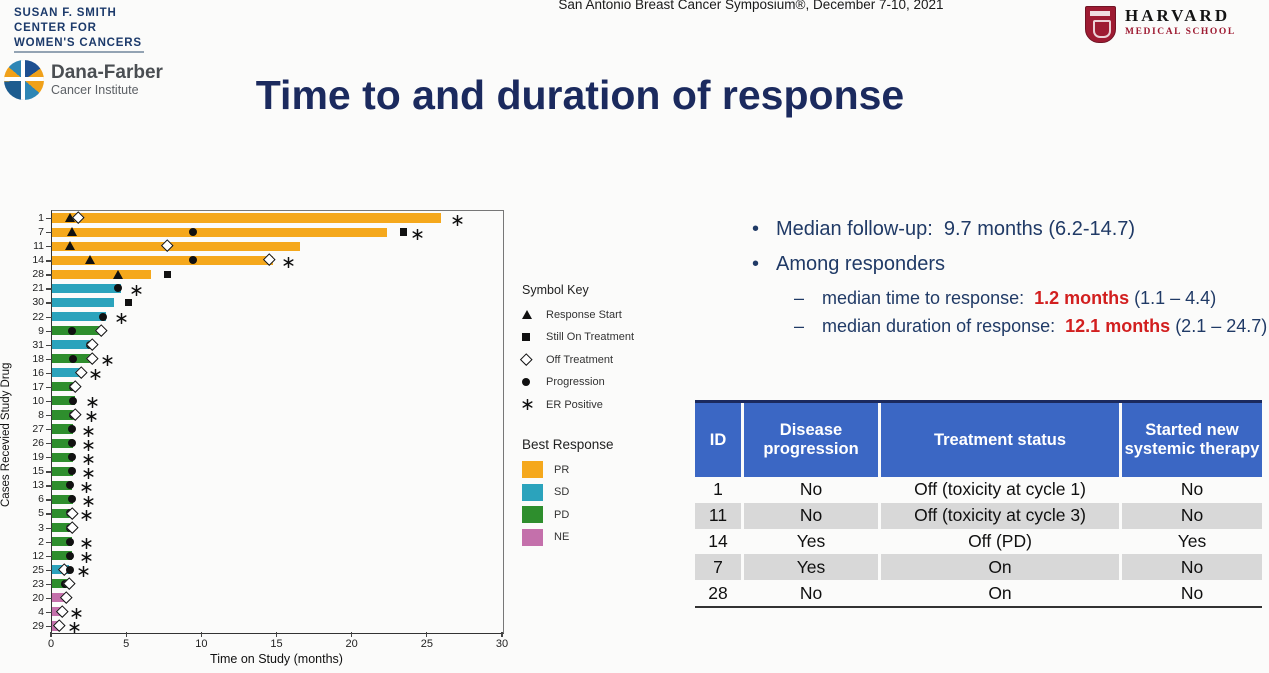  What do you see at coordinates (590, 337) in the screenshot?
I see `legend-item-label: Still On Treatment` at bounding box center [590, 337].